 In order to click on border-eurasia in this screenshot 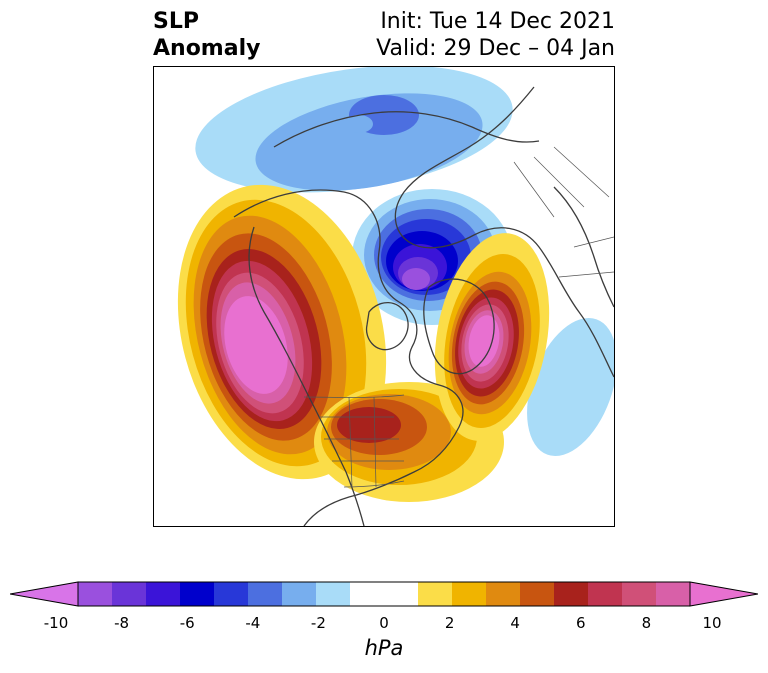, I will do `click(563, 212)`.